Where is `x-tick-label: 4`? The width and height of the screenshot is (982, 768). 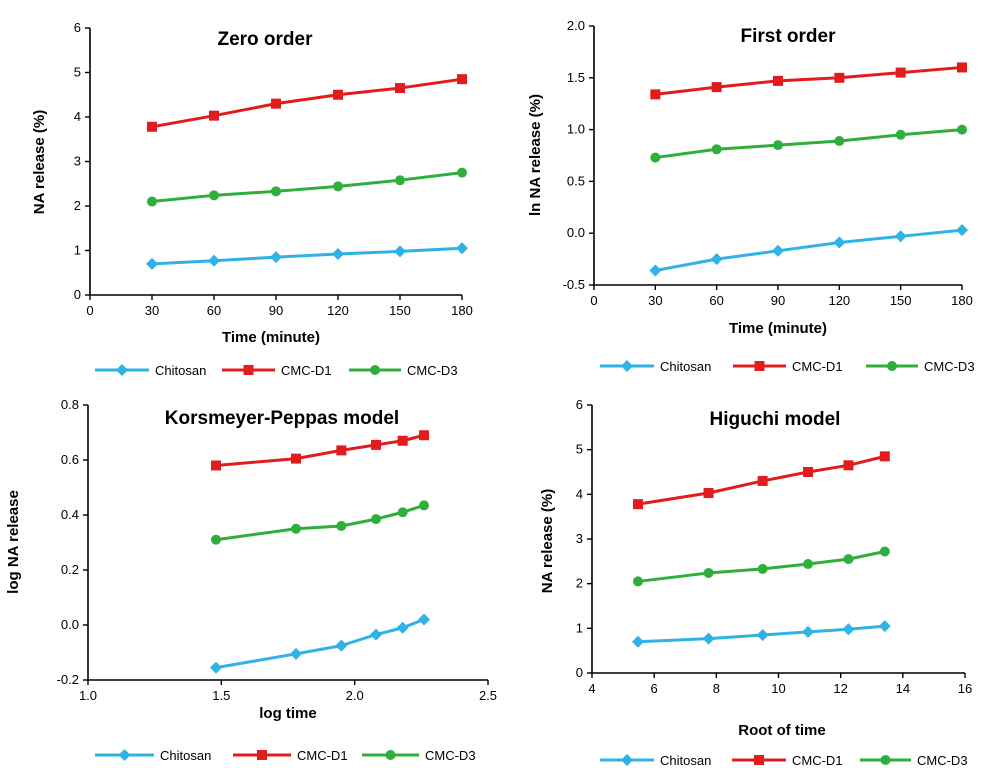 x-tick-label: 4 is located at coordinates (591, 688).